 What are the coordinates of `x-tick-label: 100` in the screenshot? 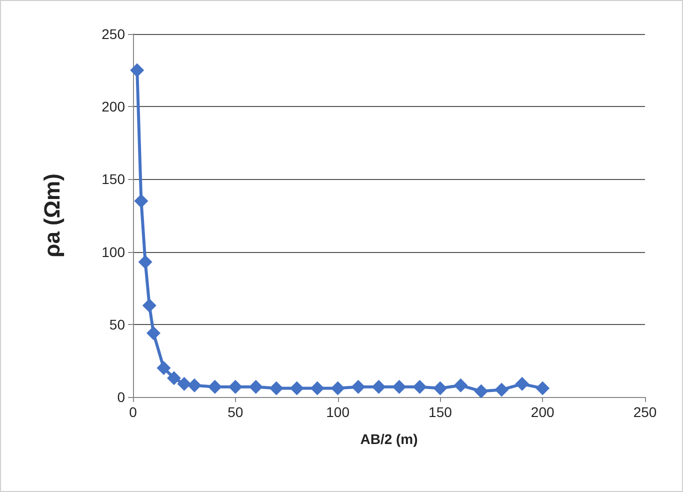 It's located at (338, 412).